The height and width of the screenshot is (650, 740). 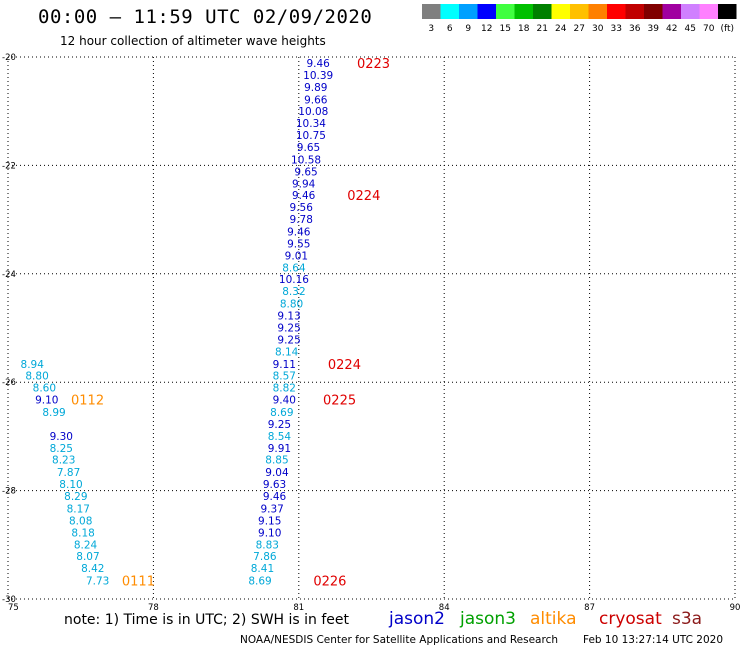 What do you see at coordinates (277, 473) in the screenshot?
I see `jason2-wave-height-point: 9.04` at bounding box center [277, 473].